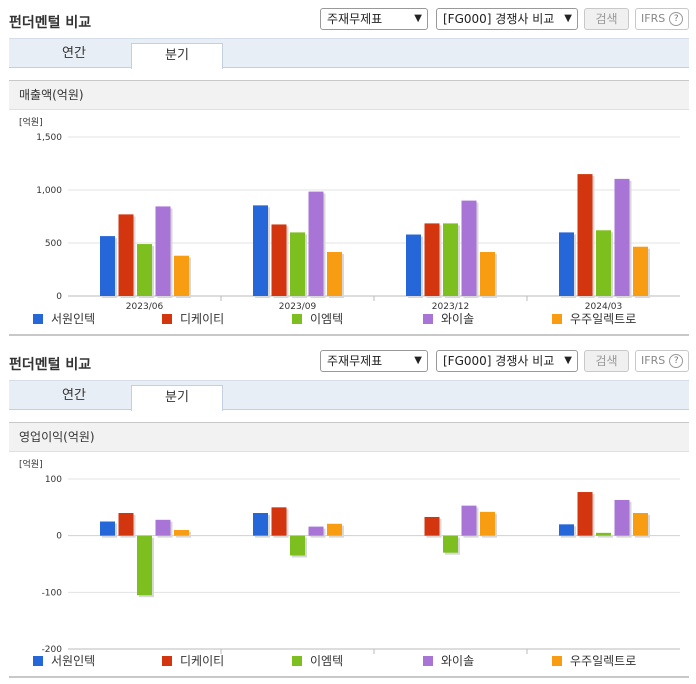 This screenshot has width=696, height=684. What do you see at coordinates (145, 307) in the screenshot?
I see `x-tick-label: 2023/06` at bounding box center [145, 307].